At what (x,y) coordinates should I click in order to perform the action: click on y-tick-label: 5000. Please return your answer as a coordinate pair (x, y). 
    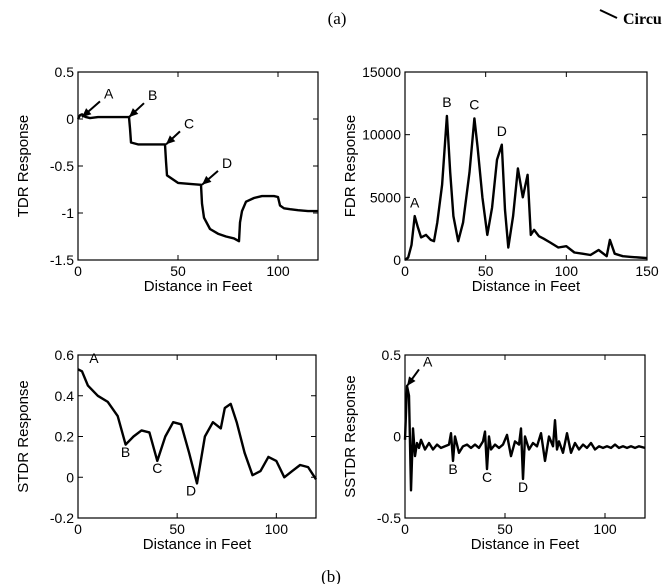
    Looking at the image, I should click on (385, 197).